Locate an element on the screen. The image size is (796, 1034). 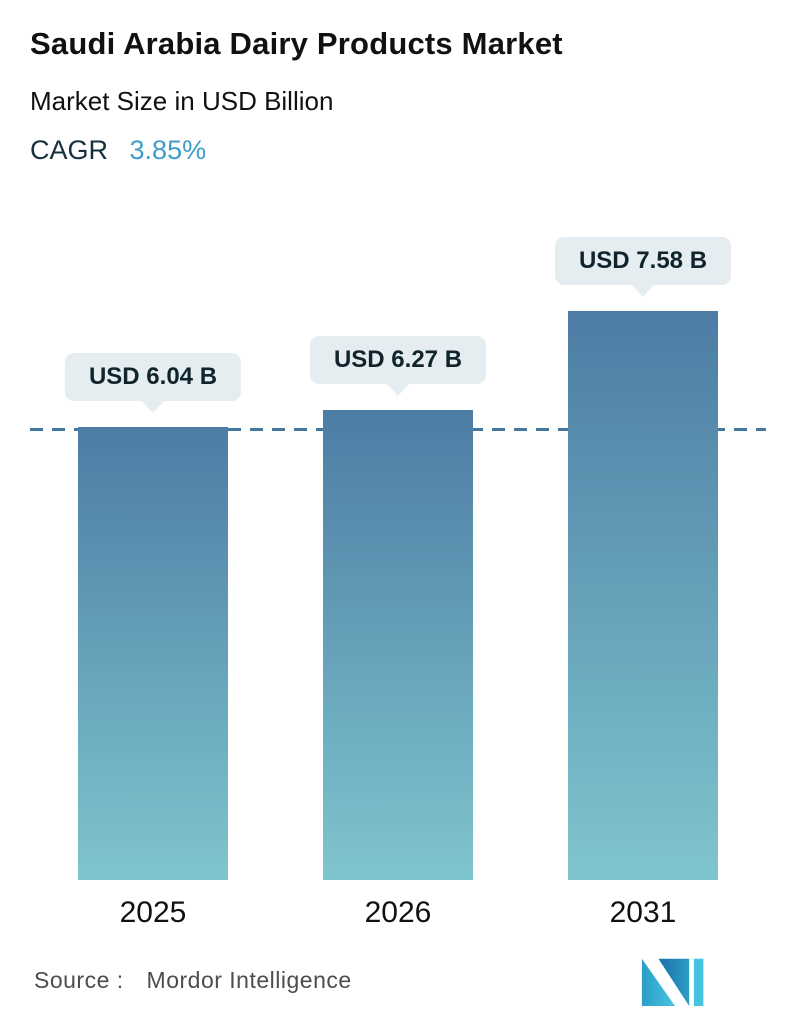
value-label-2031: USD 7.58 B is located at coordinates (643, 261).